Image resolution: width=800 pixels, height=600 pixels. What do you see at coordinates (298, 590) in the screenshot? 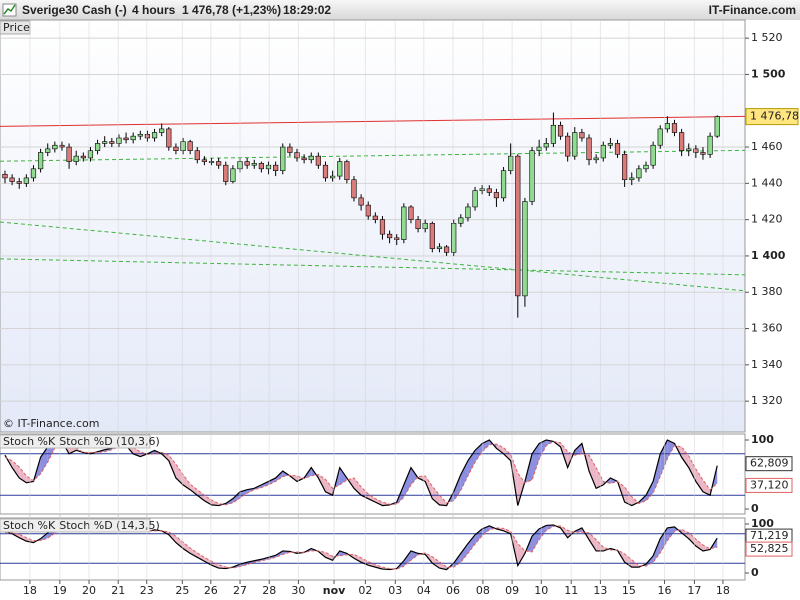
I see `x-tick-label: 30` at bounding box center [298, 590].